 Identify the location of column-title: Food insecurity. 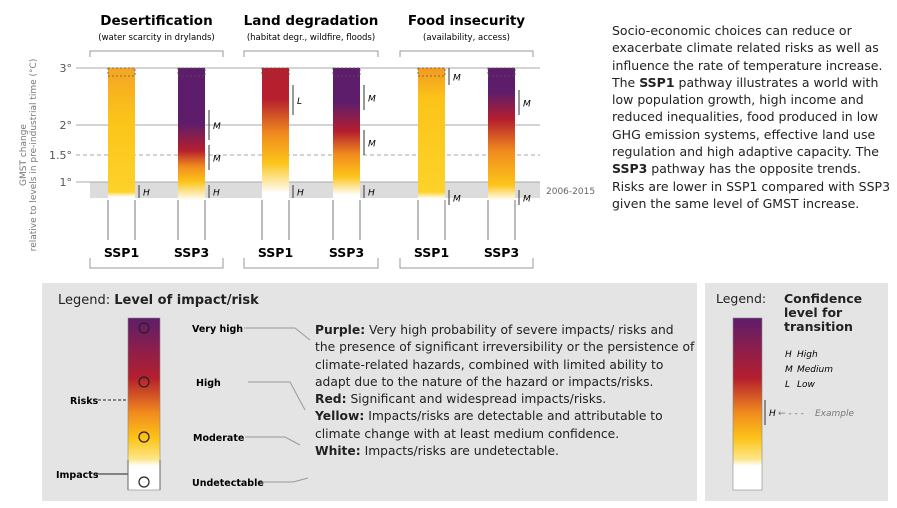
(466, 21).